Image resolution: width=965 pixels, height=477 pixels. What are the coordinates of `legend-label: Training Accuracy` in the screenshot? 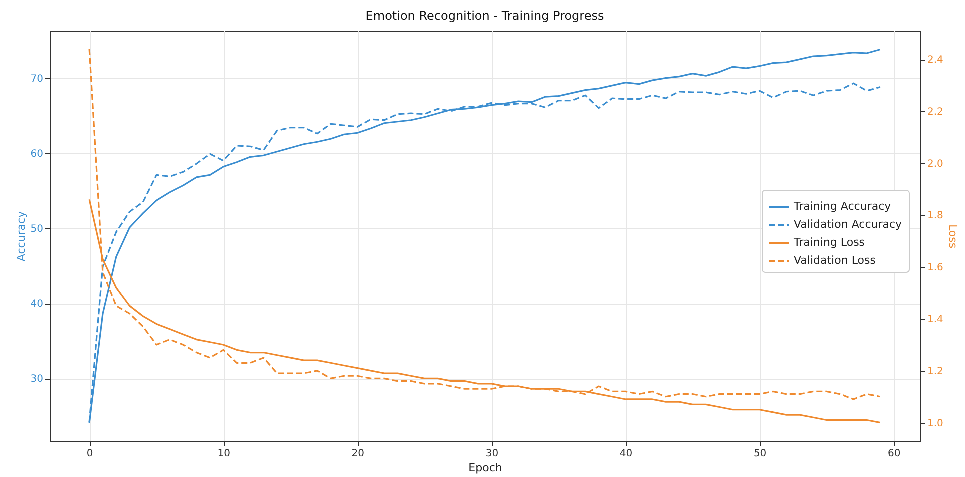 It's located at (842, 206).